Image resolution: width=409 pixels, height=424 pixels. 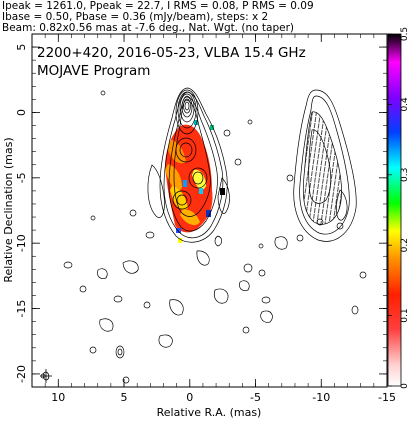 I want to click on chart-title: 2200+420, 2016-05-23, VLBA 15.4 GHz, so click(x=171, y=53).